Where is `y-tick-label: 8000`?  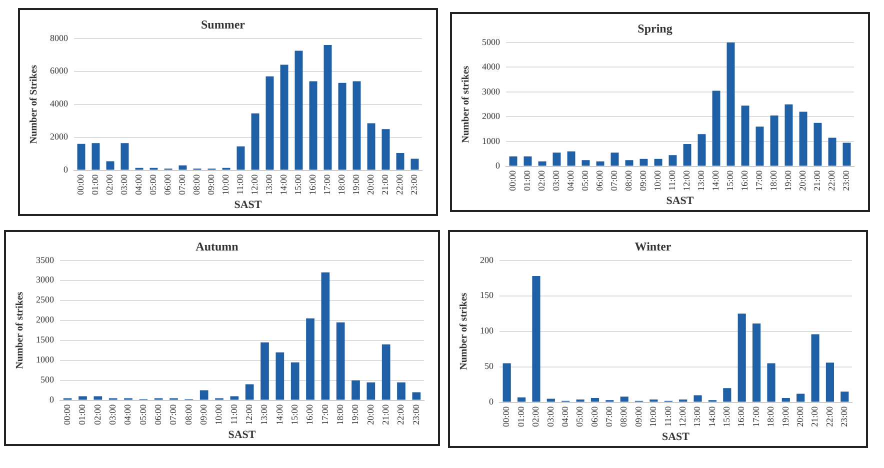
y-tick-label: 8000 is located at coordinates (59, 37).